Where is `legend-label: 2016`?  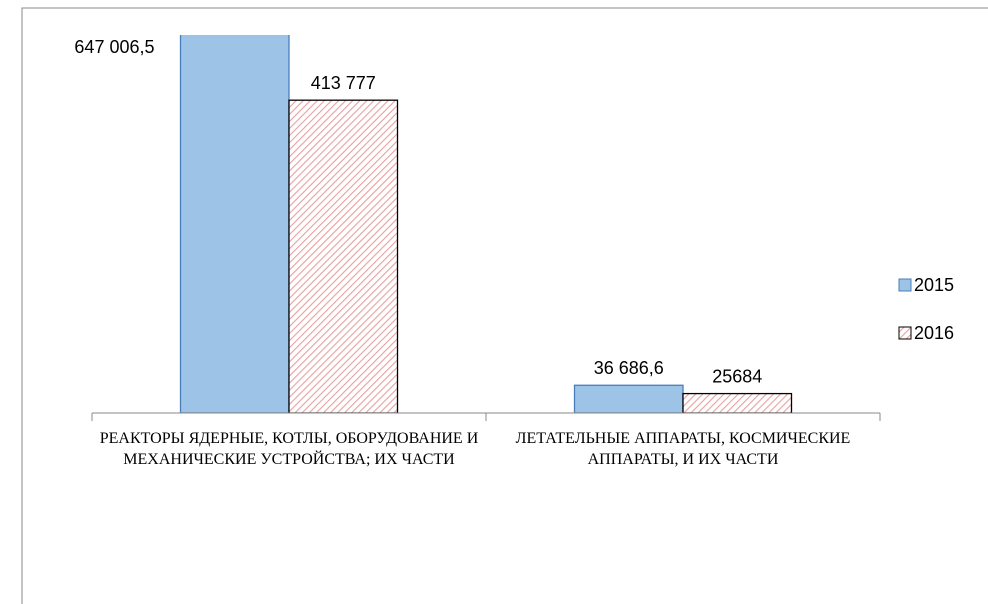 legend-label: 2016 is located at coordinates (934, 333).